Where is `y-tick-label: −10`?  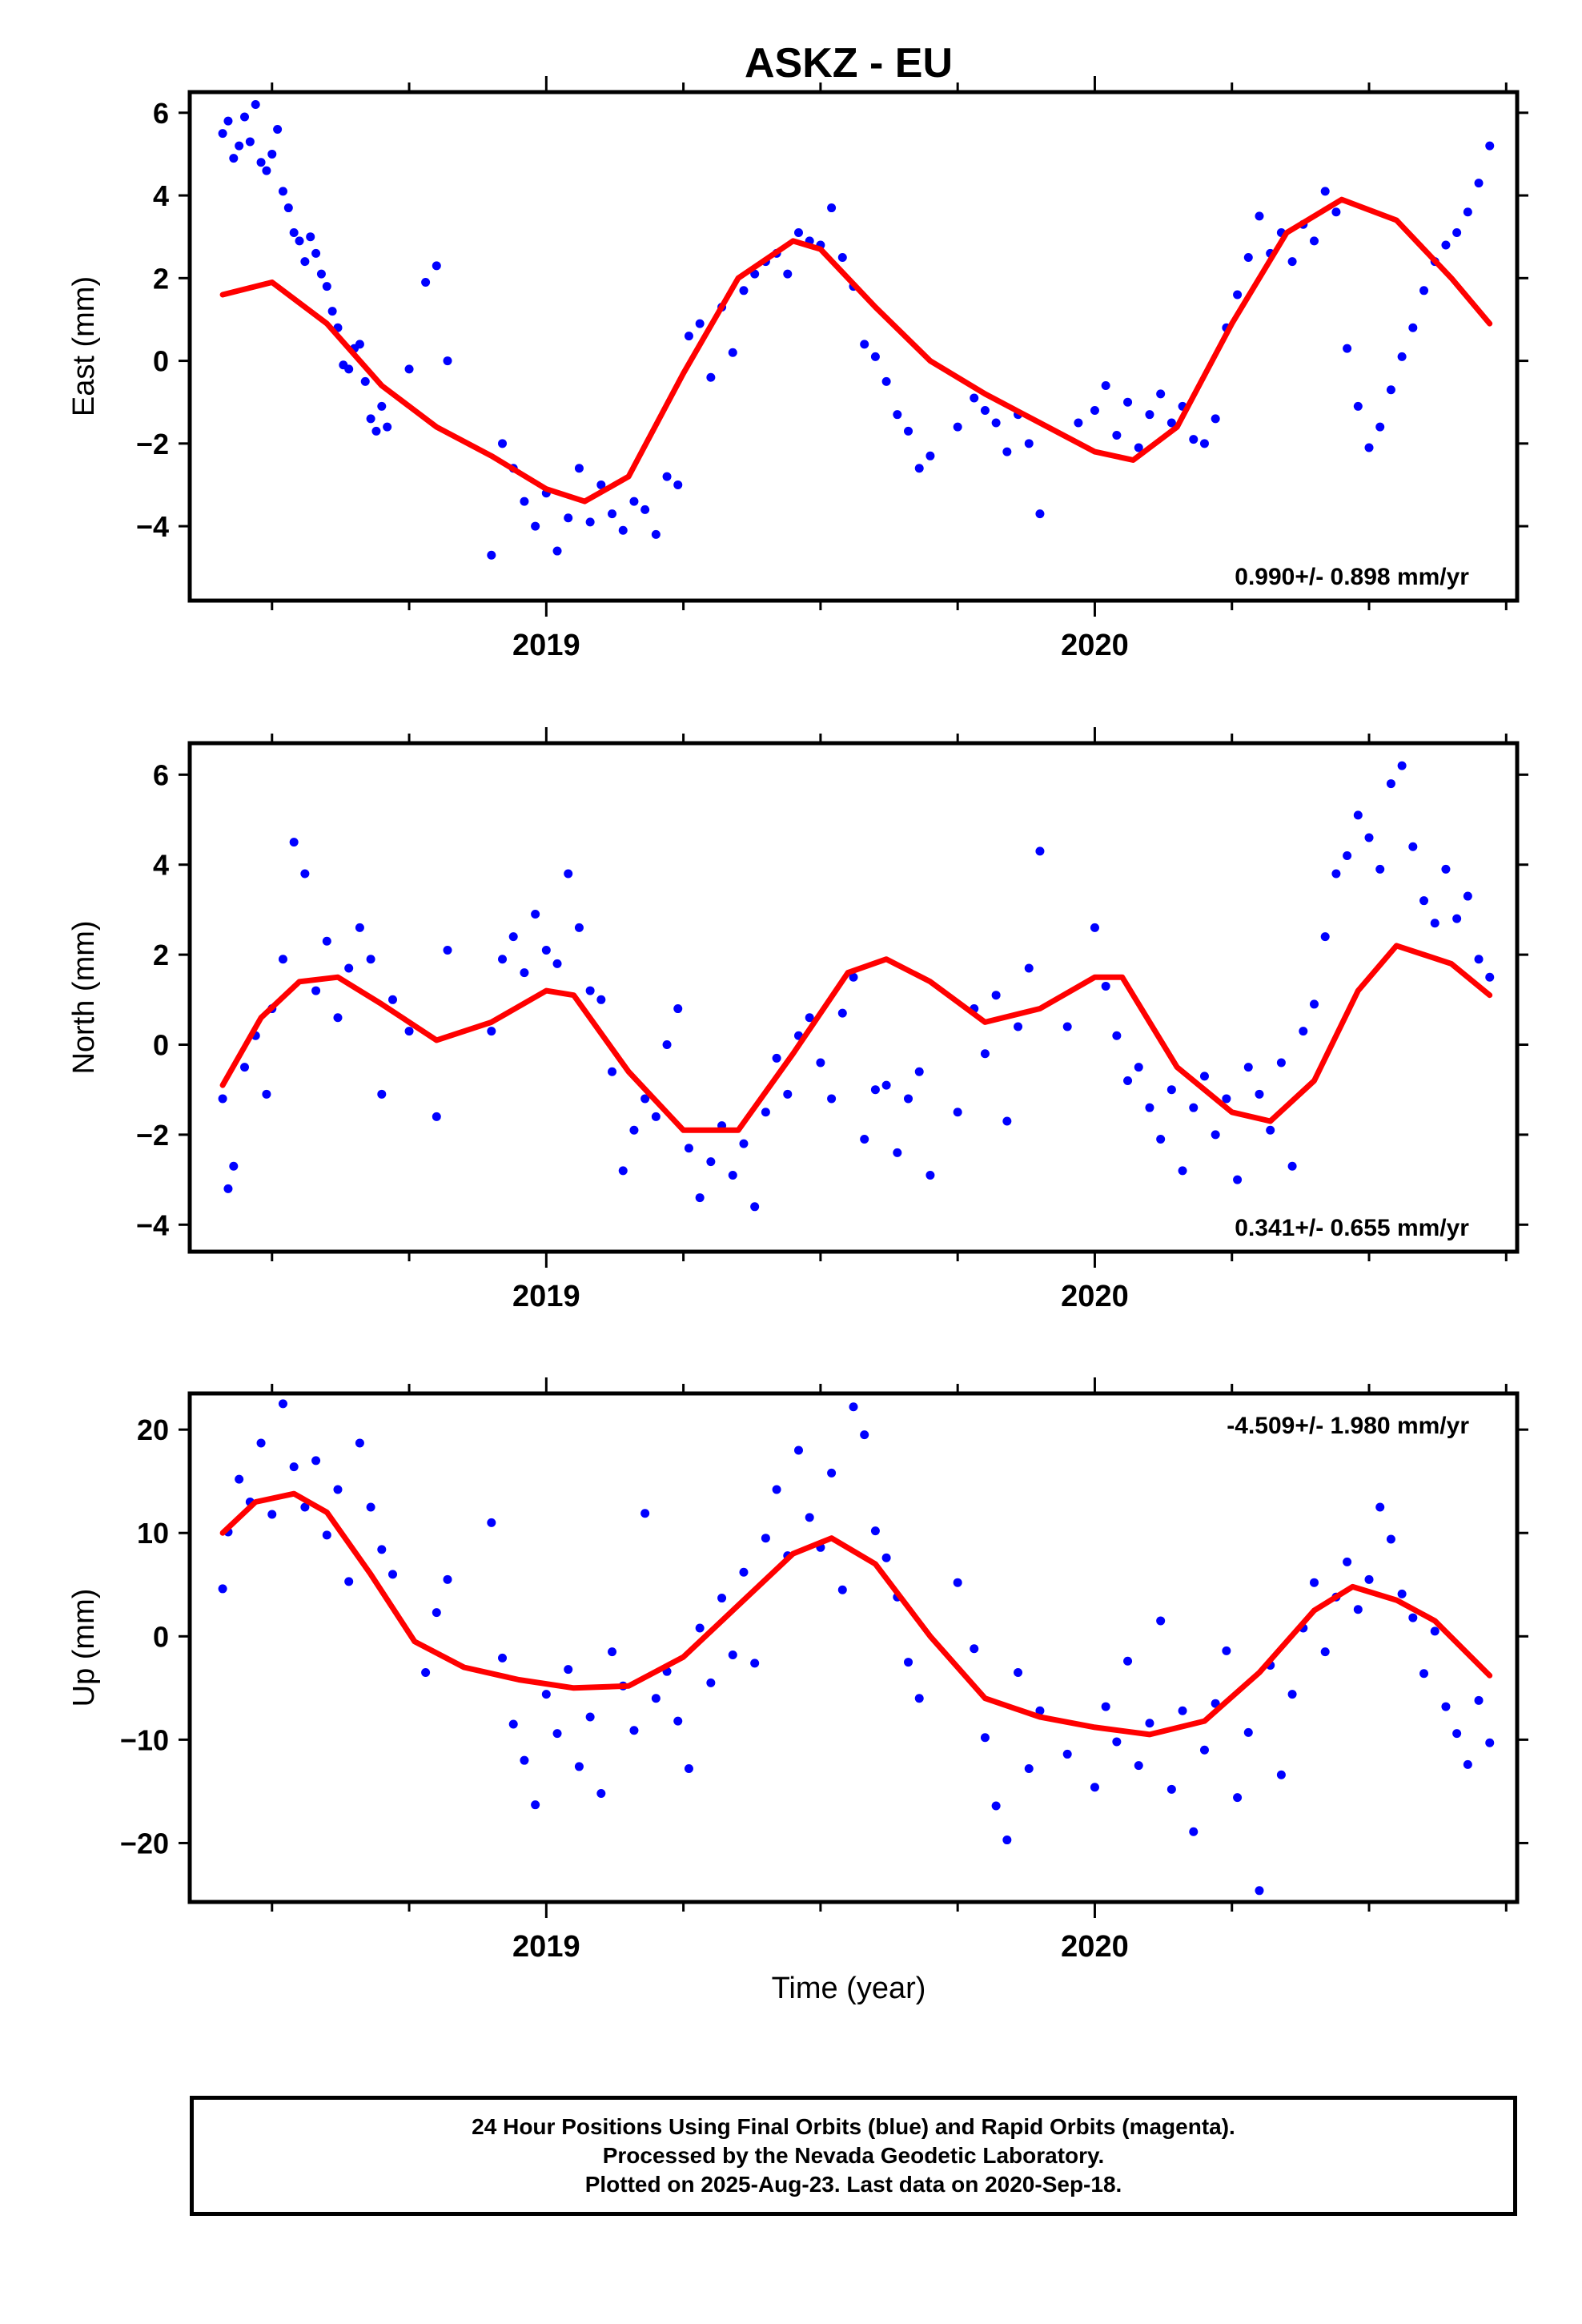 y-tick-label: −10 is located at coordinates (144, 1739).